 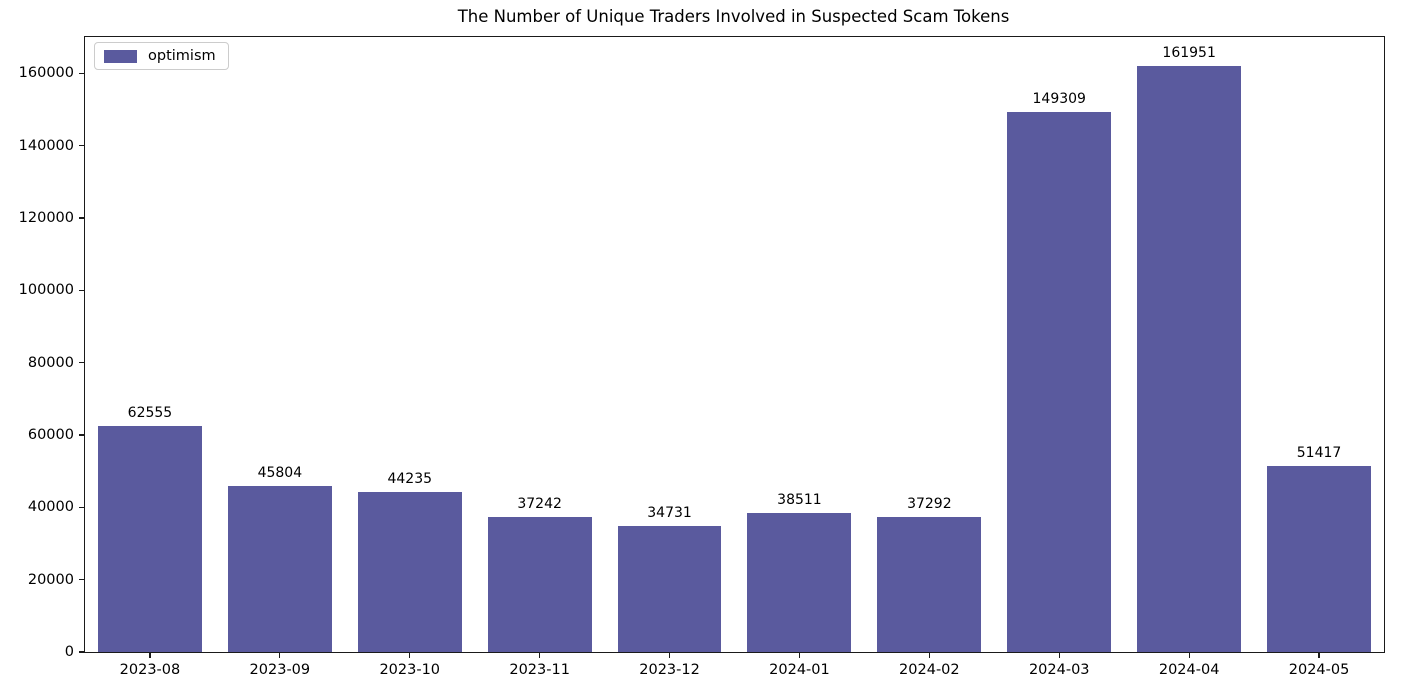 I want to click on x-axis-tick-label: 2023-11, so click(x=539, y=670).